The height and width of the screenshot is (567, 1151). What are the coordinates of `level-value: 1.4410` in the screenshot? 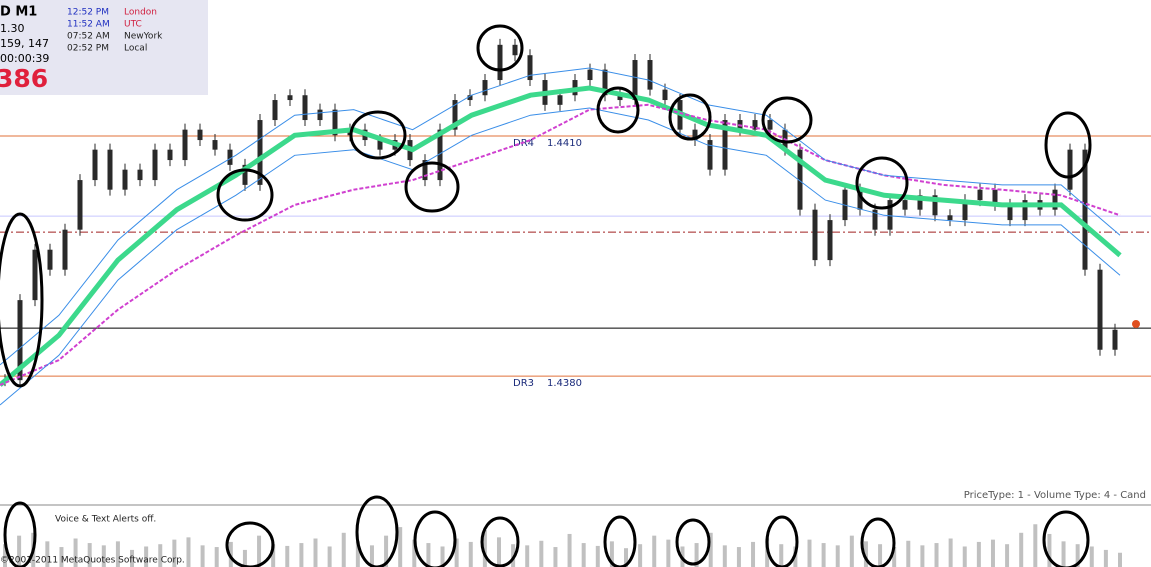 It's located at (564, 143).